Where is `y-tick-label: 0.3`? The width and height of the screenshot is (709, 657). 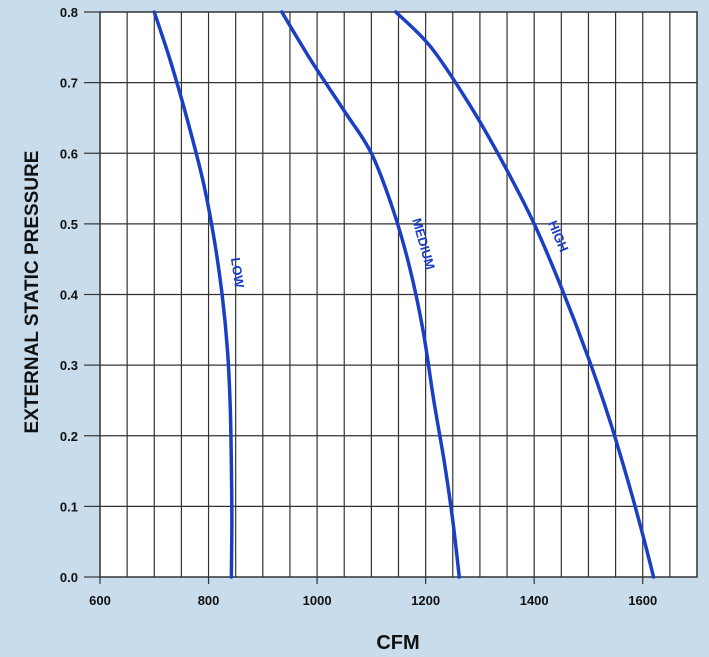
y-tick-label: 0.3 is located at coordinates (69, 365).